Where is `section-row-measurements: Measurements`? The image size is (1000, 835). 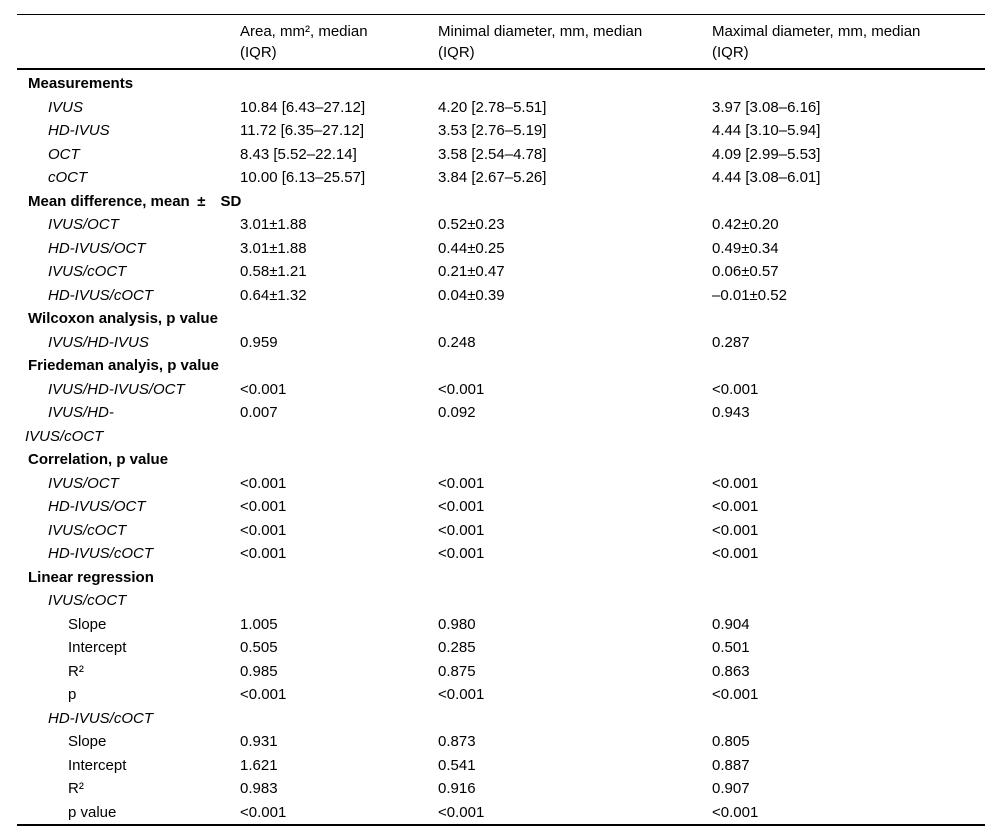 section-row-measurements: Measurements is located at coordinates (501, 82).